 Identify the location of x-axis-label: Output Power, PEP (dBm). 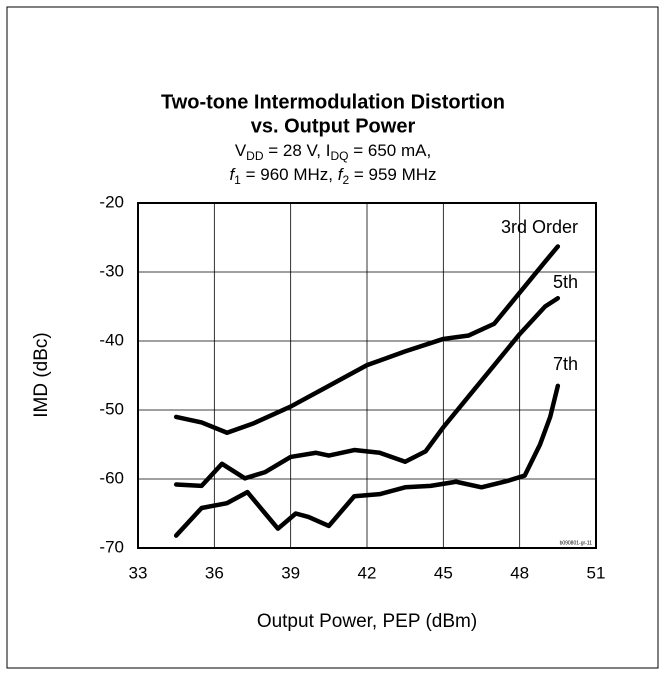
(367, 621).